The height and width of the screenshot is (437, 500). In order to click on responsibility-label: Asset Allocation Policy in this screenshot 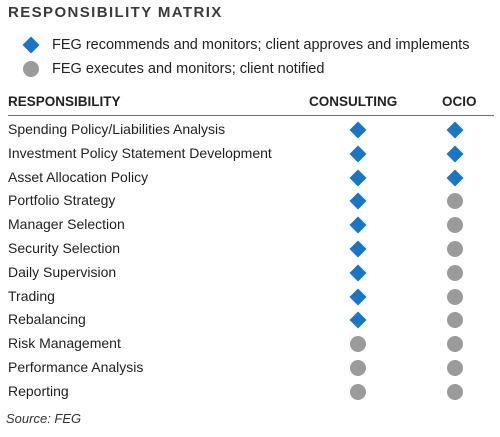, I will do `click(78, 176)`.